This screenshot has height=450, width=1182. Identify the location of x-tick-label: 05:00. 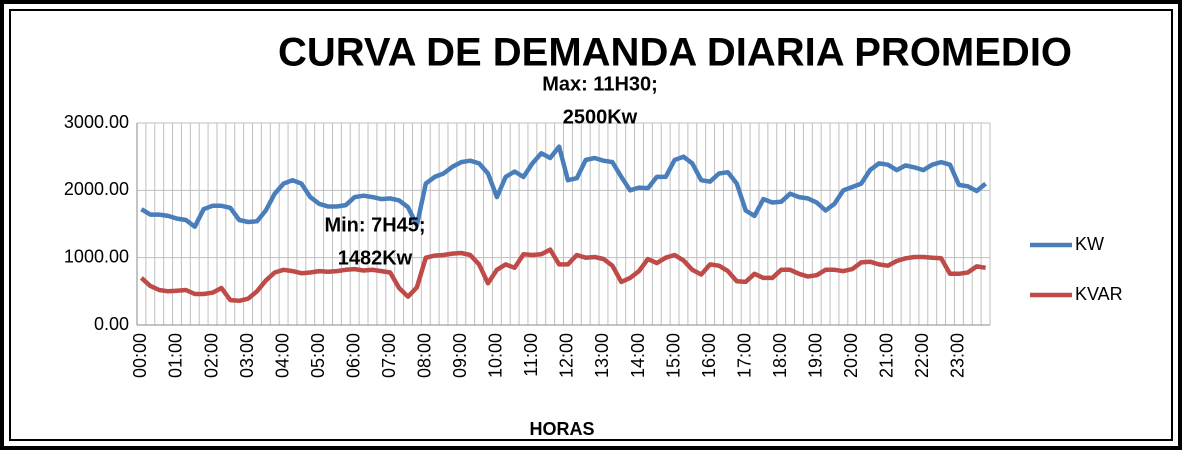
(318, 355).